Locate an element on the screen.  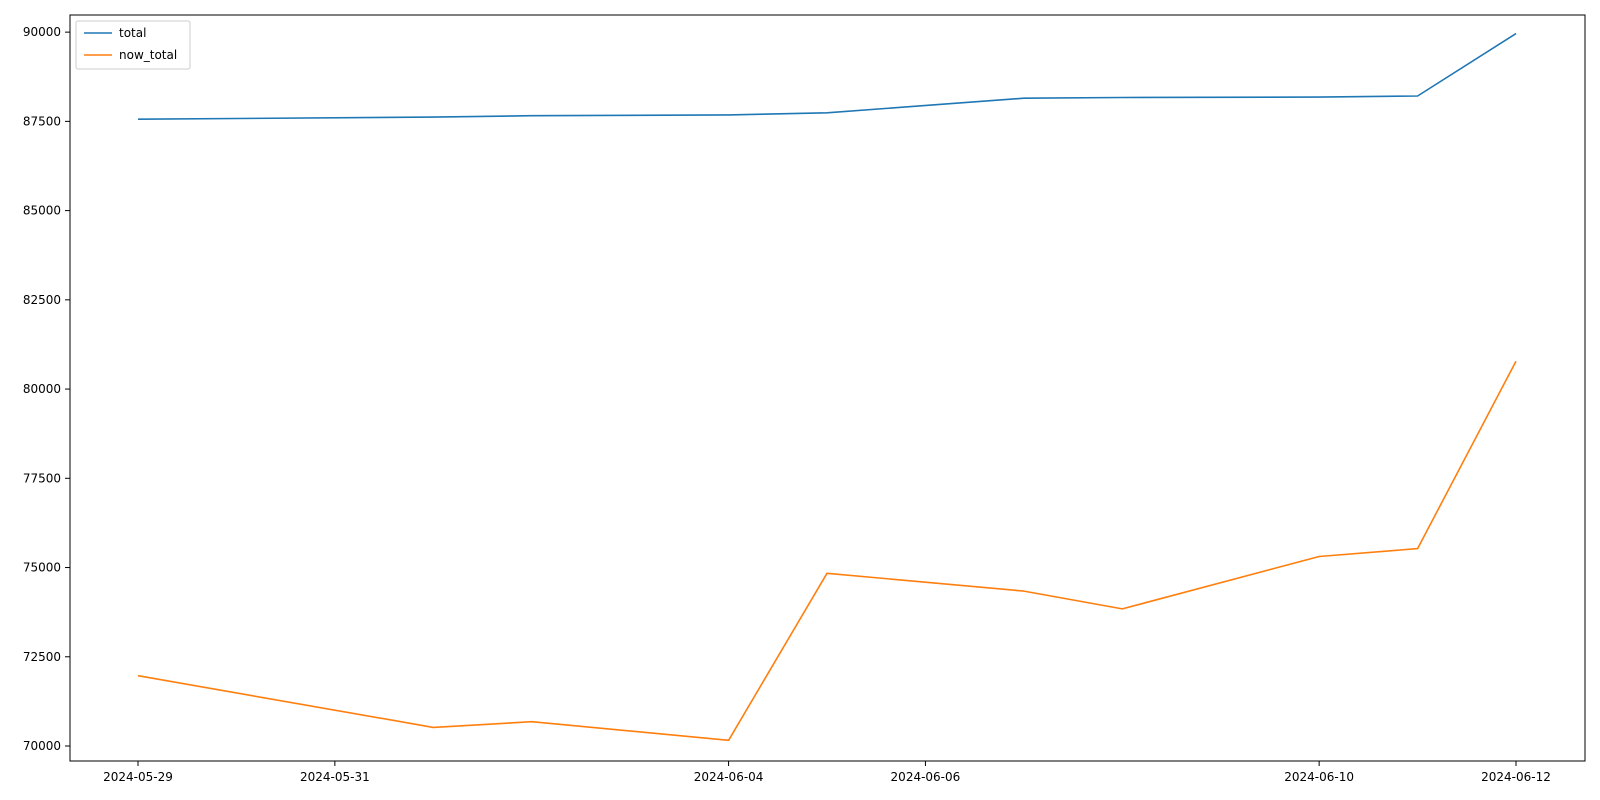
y-tick-label: 77500 is located at coordinates (42, 478).